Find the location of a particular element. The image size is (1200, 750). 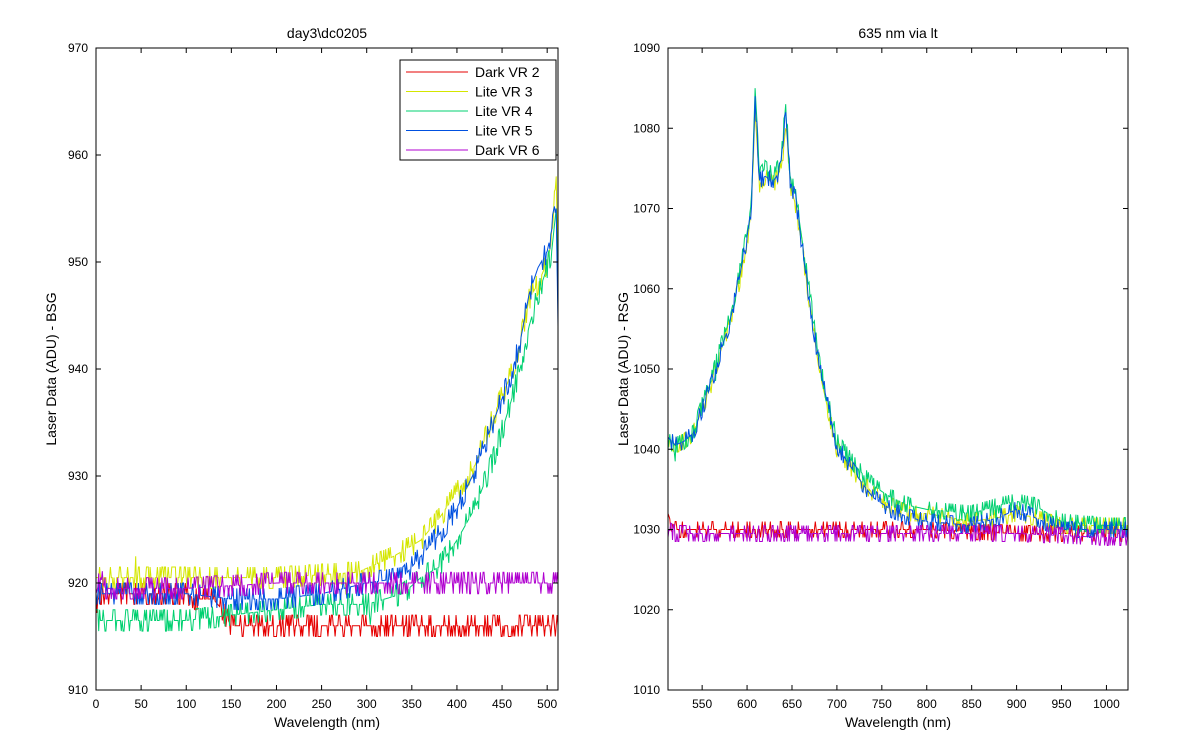

right-y-tick-label: 1030 is located at coordinates (646, 530).